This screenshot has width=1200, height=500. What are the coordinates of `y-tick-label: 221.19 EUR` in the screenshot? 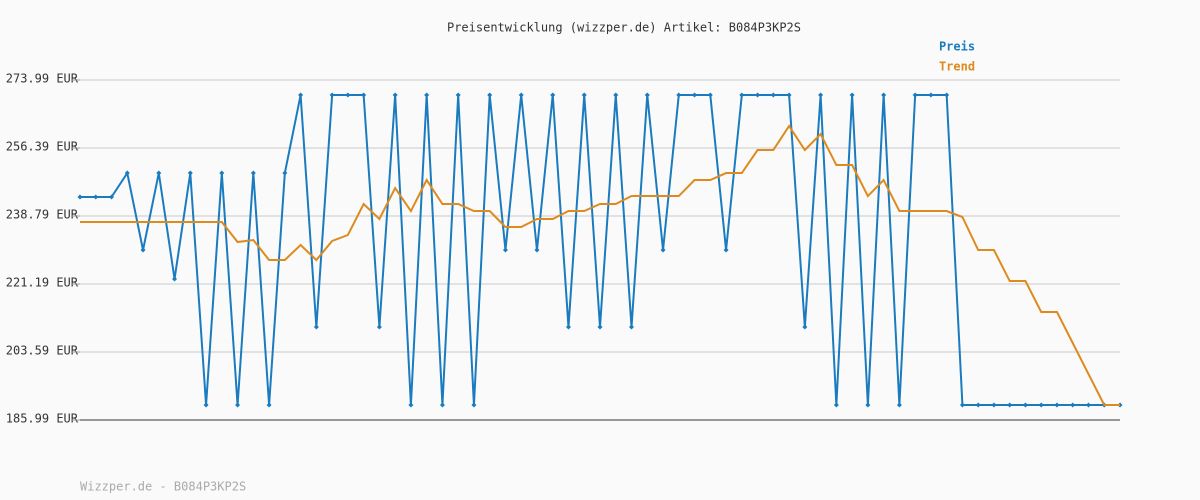 It's located at (42, 283).